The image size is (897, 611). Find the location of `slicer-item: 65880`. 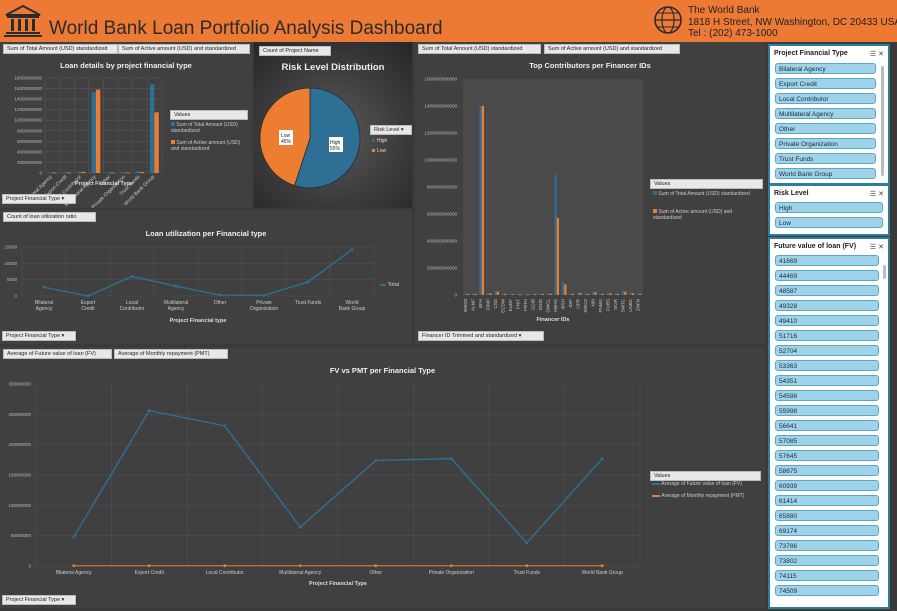

slicer-item: 65880 is located at coordinates (827, 515).